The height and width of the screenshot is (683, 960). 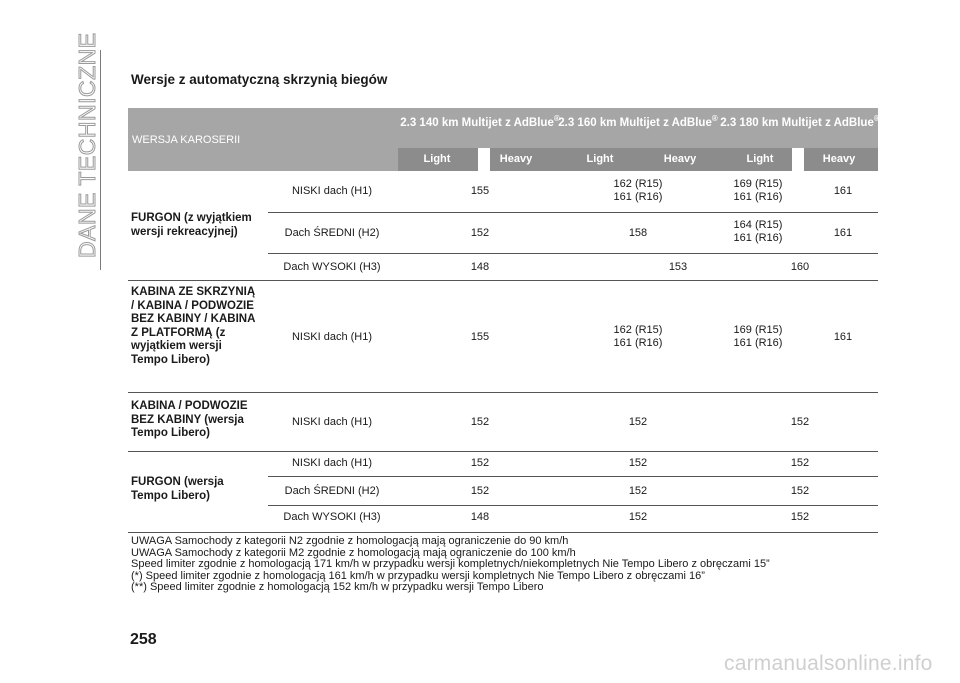 I want to click on side-section-title-text: DANE TECHNICZNE, so click(x=87, y=145).